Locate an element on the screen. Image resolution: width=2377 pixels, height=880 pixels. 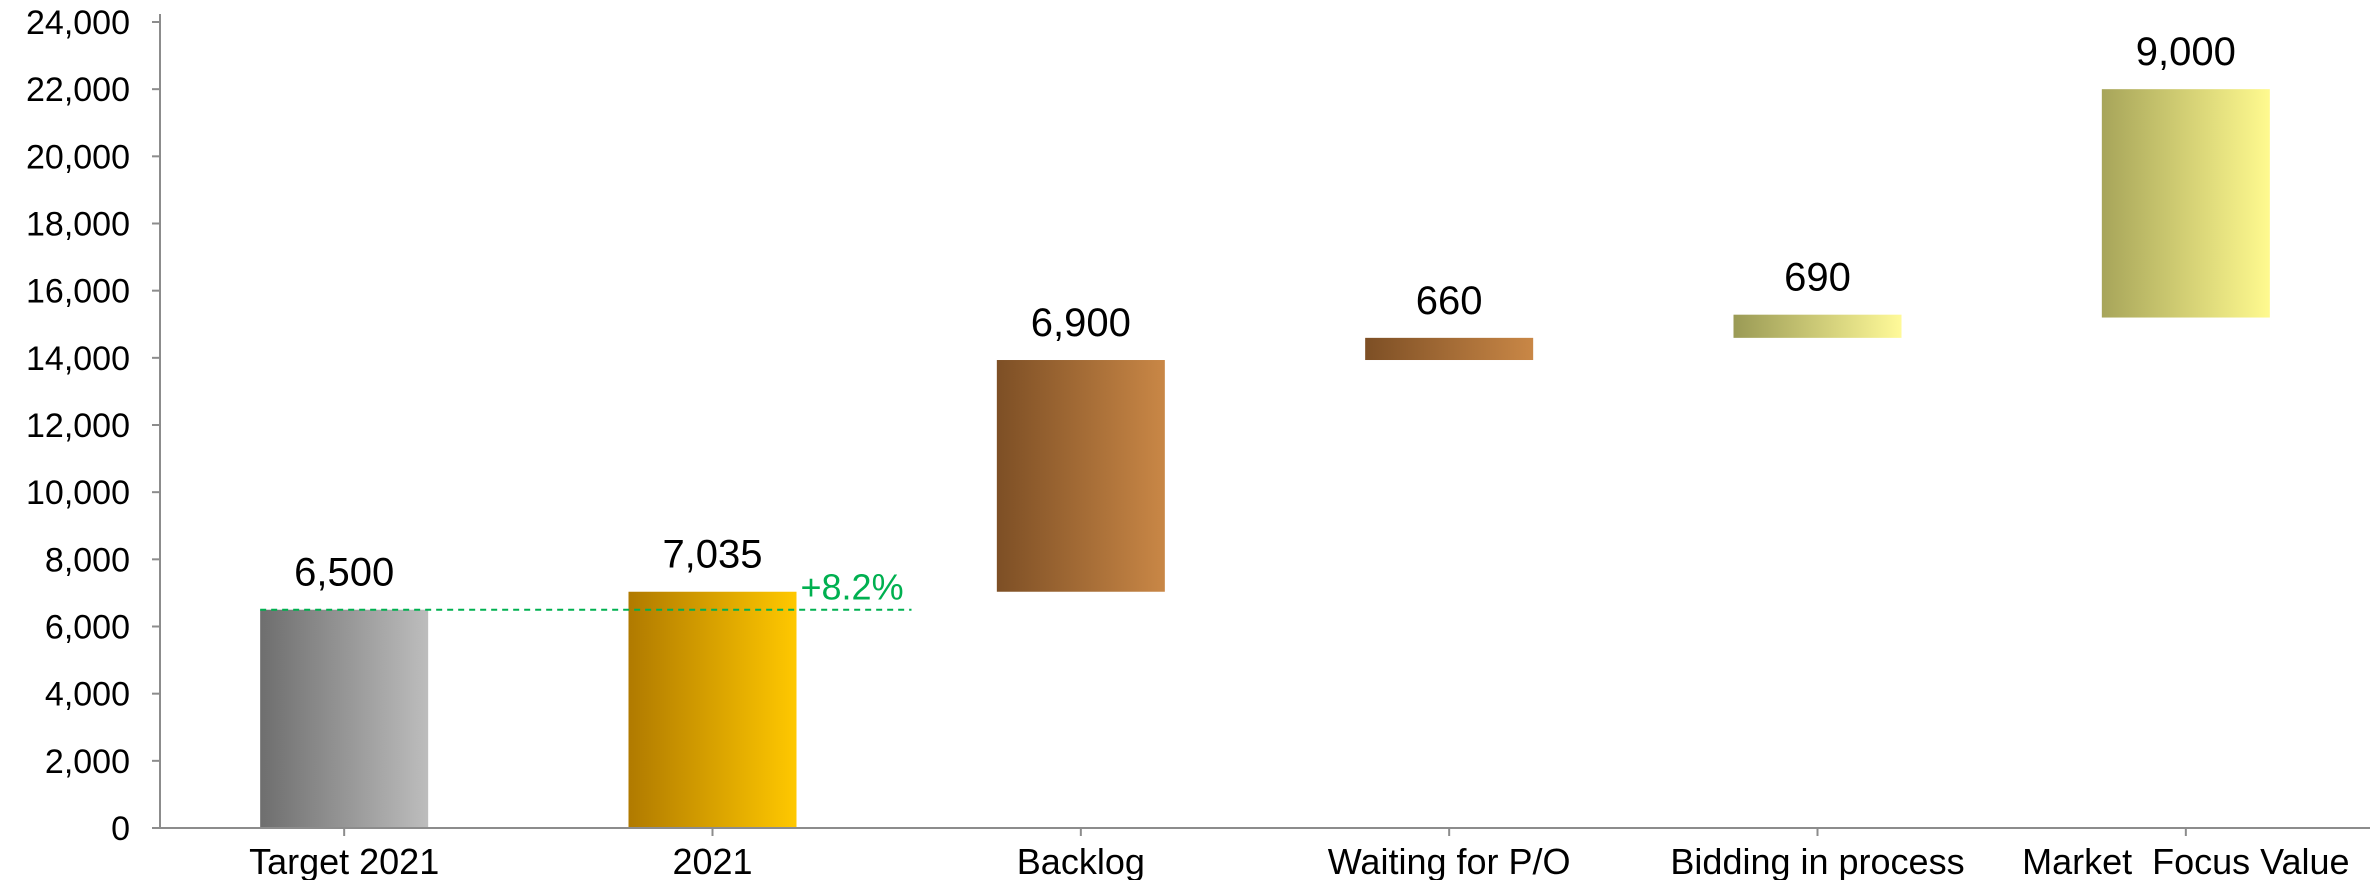
x-tick-label: 2021 is located at coordinates (712, 860).